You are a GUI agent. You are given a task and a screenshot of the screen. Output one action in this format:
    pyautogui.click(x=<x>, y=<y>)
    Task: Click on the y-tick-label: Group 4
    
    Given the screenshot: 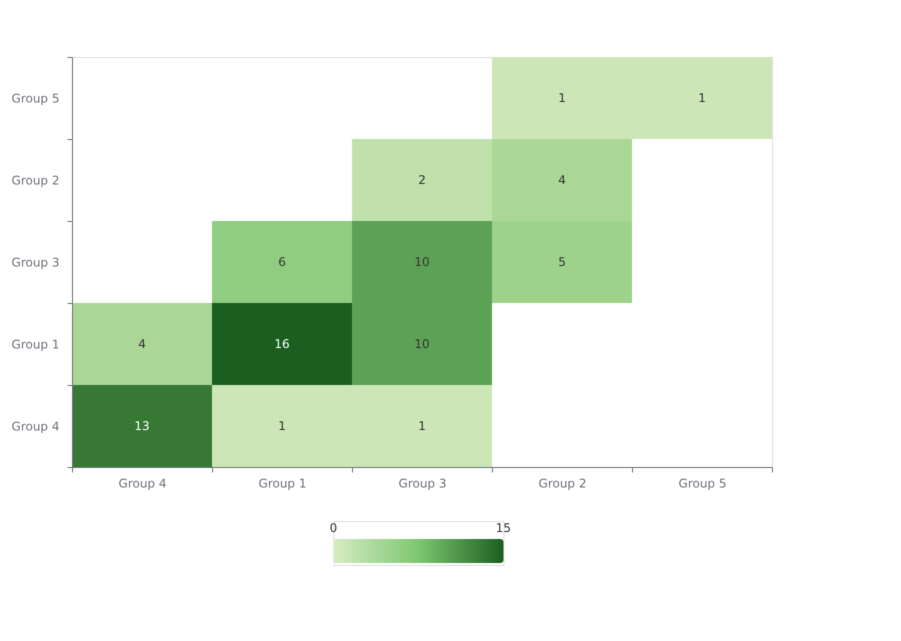 What is the action you would take?
    pyautogui.click(x=36, y=427)
    